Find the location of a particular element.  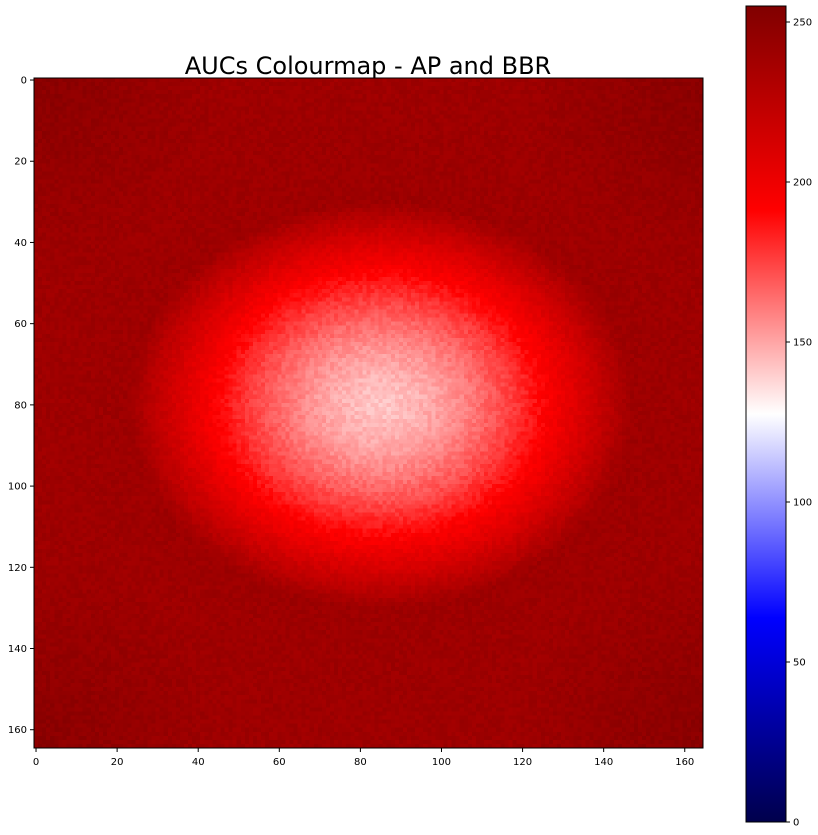

colorbar-tick-label: 150 is located at coordinates (802, 343).